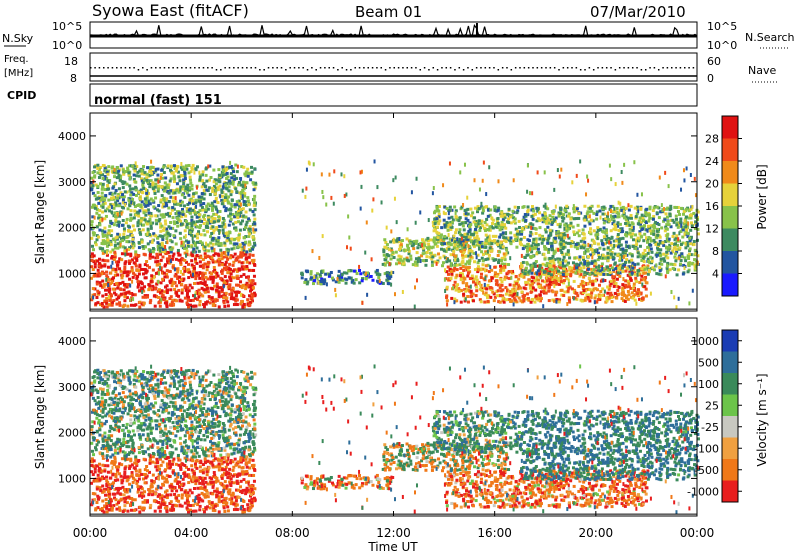 Image resolution: width=800 pixels, height=554 pixels. Describe the element at coordinates (158, 100) in the screenshot. I see `cpid-value: normal (fast) 151` at that location.